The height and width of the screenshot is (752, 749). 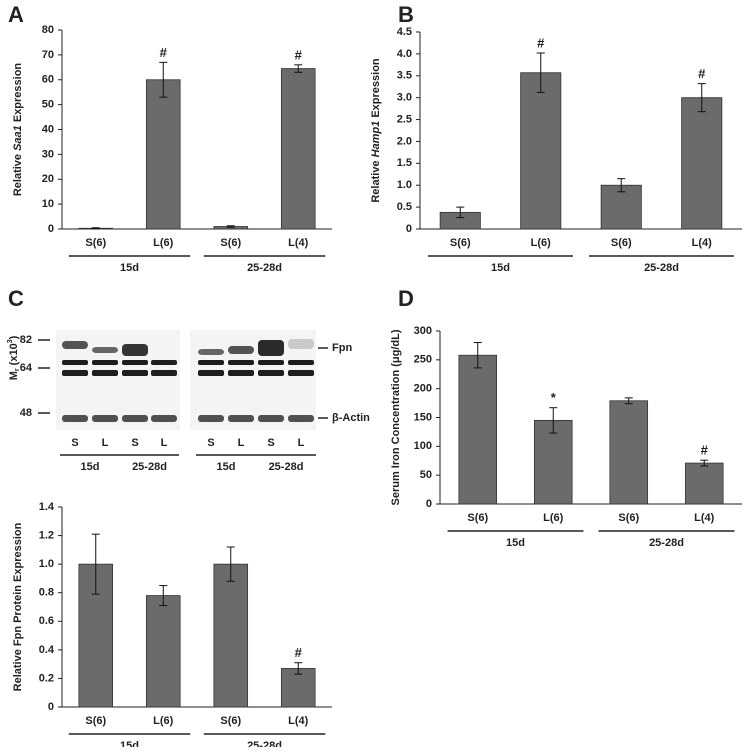 I want to click on y-tick-label: 10, so click(x=48, y=204).